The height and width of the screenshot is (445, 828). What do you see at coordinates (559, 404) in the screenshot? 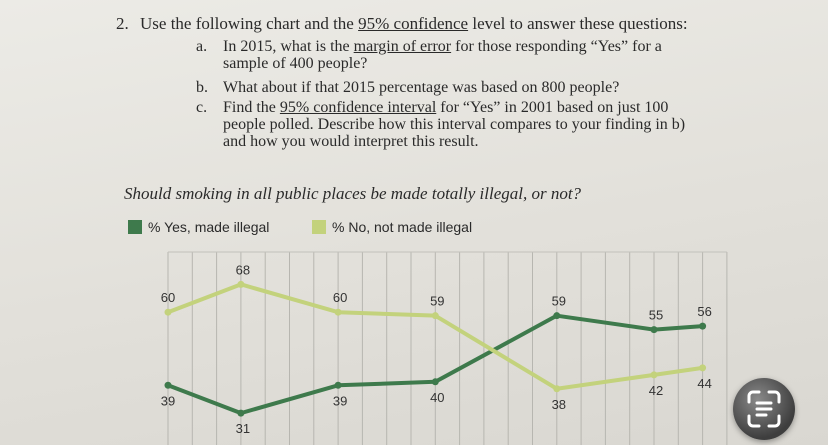
I see `no-data-label: 38` at bounding box center [559, 404].